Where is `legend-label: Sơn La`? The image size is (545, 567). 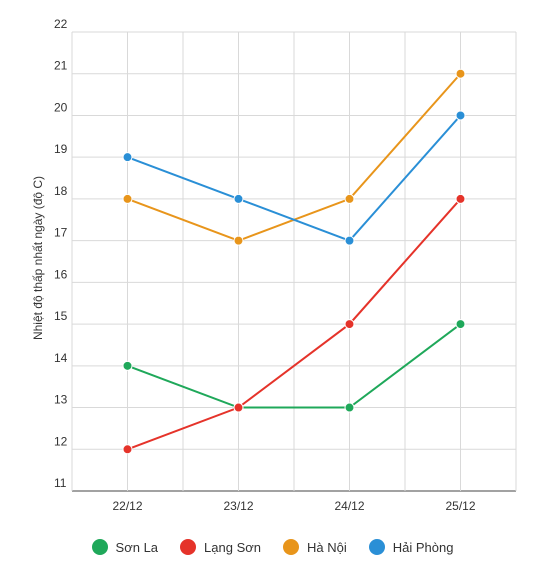 legend-label: Sơn La is located at coordinates (137, 547).